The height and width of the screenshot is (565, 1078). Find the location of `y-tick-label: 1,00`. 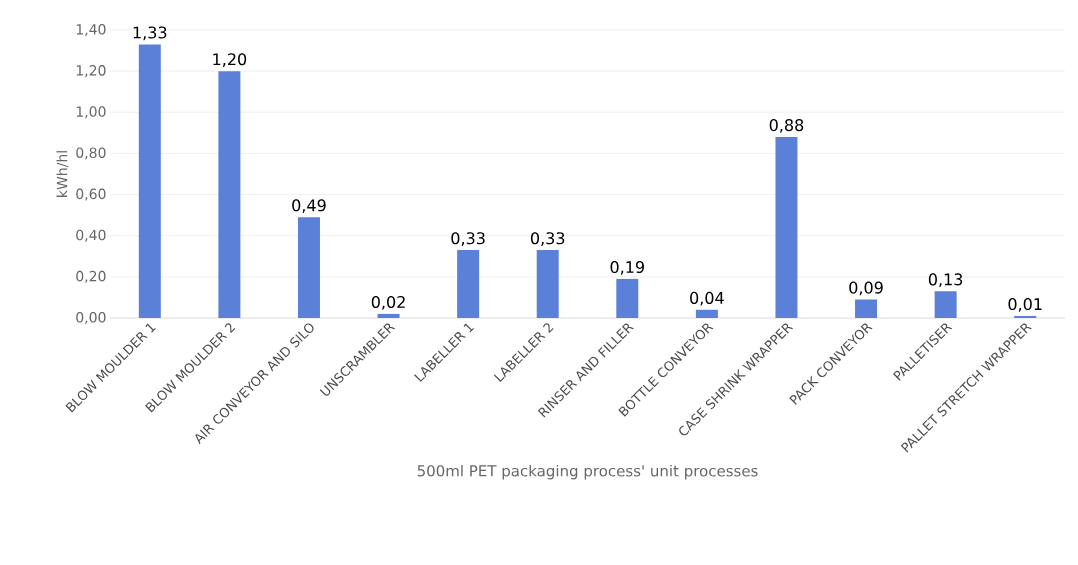

y-tick-label: 1,00 is located at coordinates (91, 112).